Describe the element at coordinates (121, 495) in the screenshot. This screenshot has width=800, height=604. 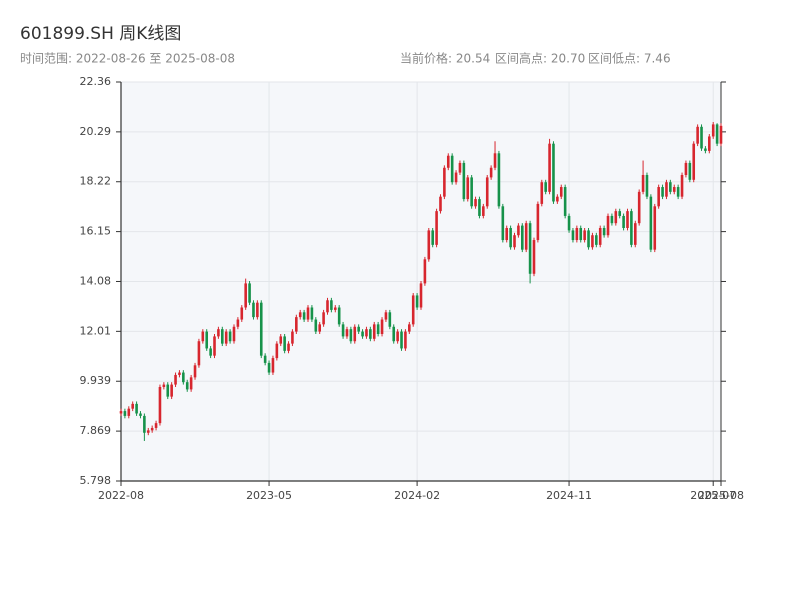
I see `x-tick-label: 2022-08` at that location.